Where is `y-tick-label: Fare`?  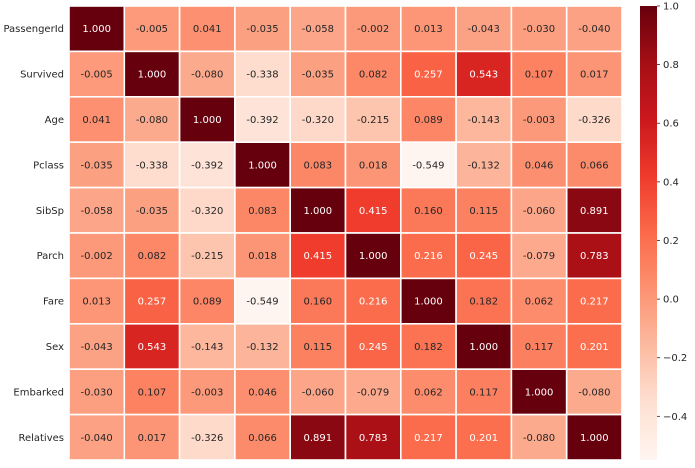 y-tick-label: Fare is located at coordinates (53, 302).